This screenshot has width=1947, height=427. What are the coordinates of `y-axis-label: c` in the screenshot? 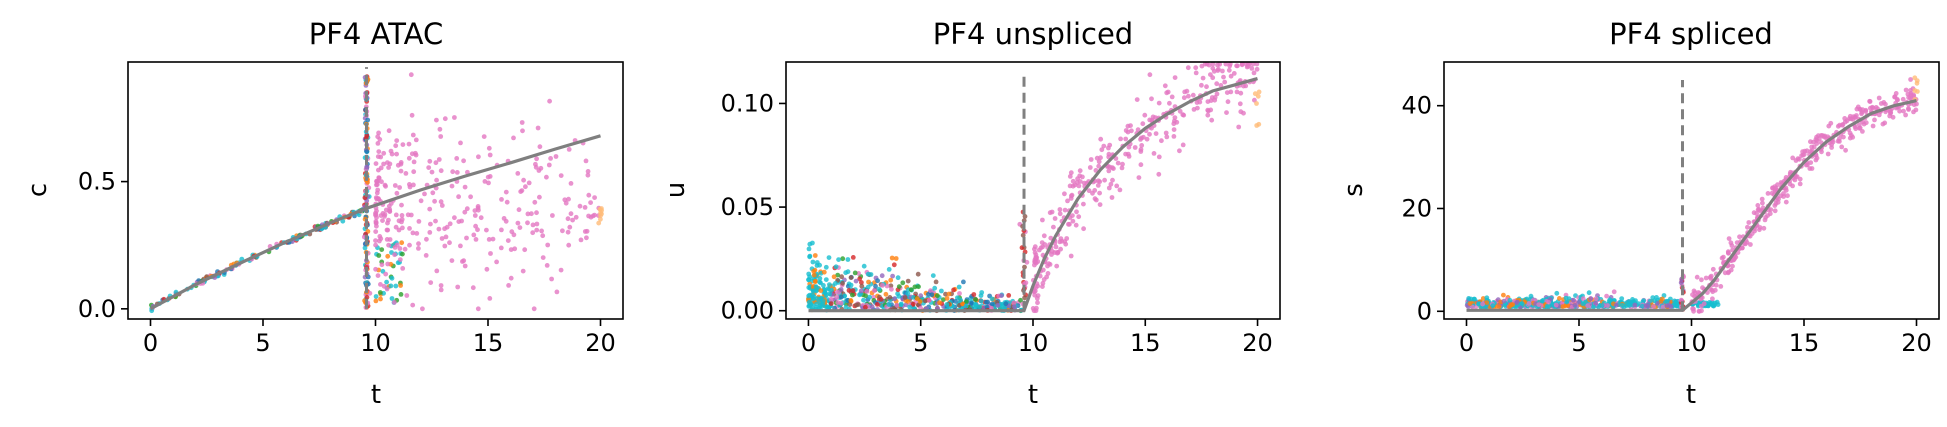 It's located at (38, 190).